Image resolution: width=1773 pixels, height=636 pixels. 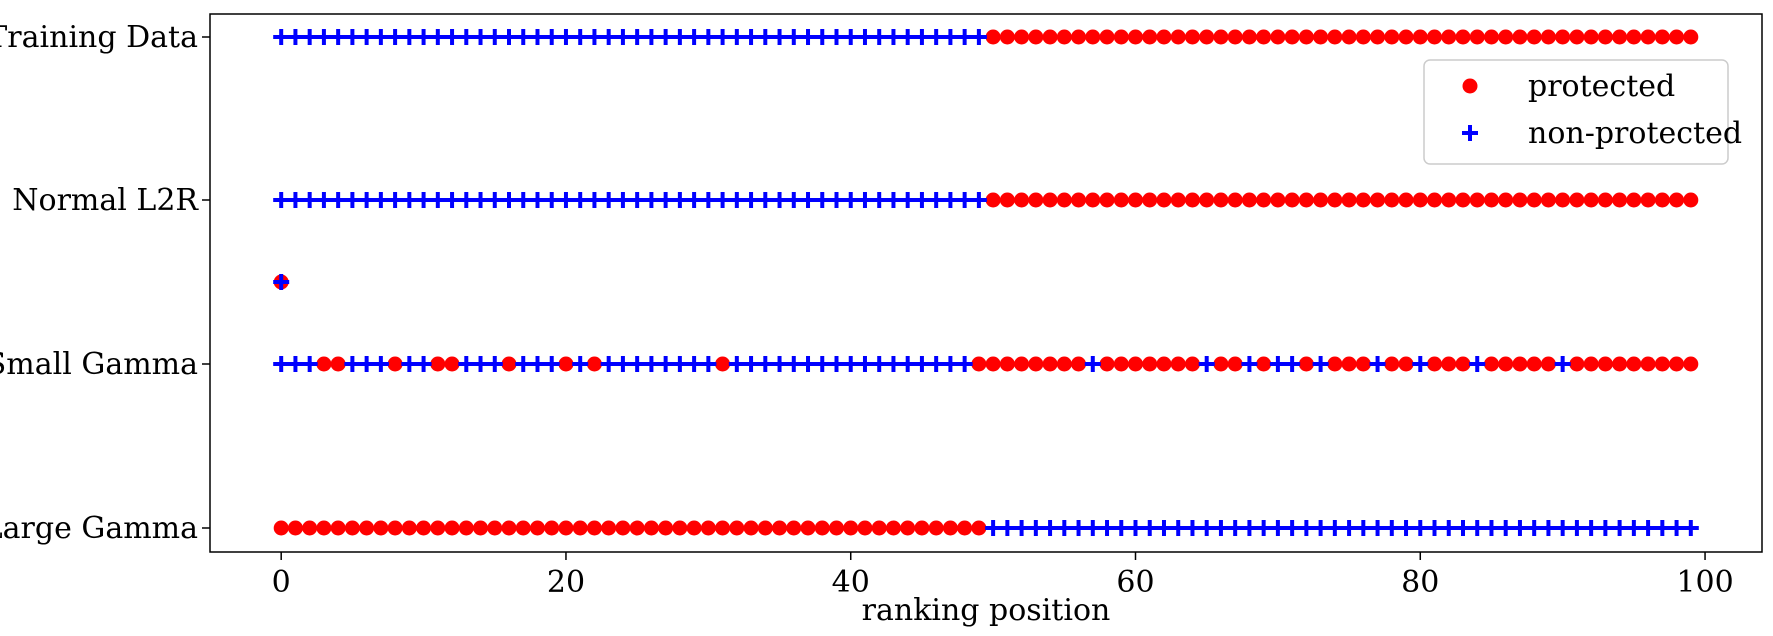 I want to click on x-tick-label: 60, so click(x=1135, y=582).